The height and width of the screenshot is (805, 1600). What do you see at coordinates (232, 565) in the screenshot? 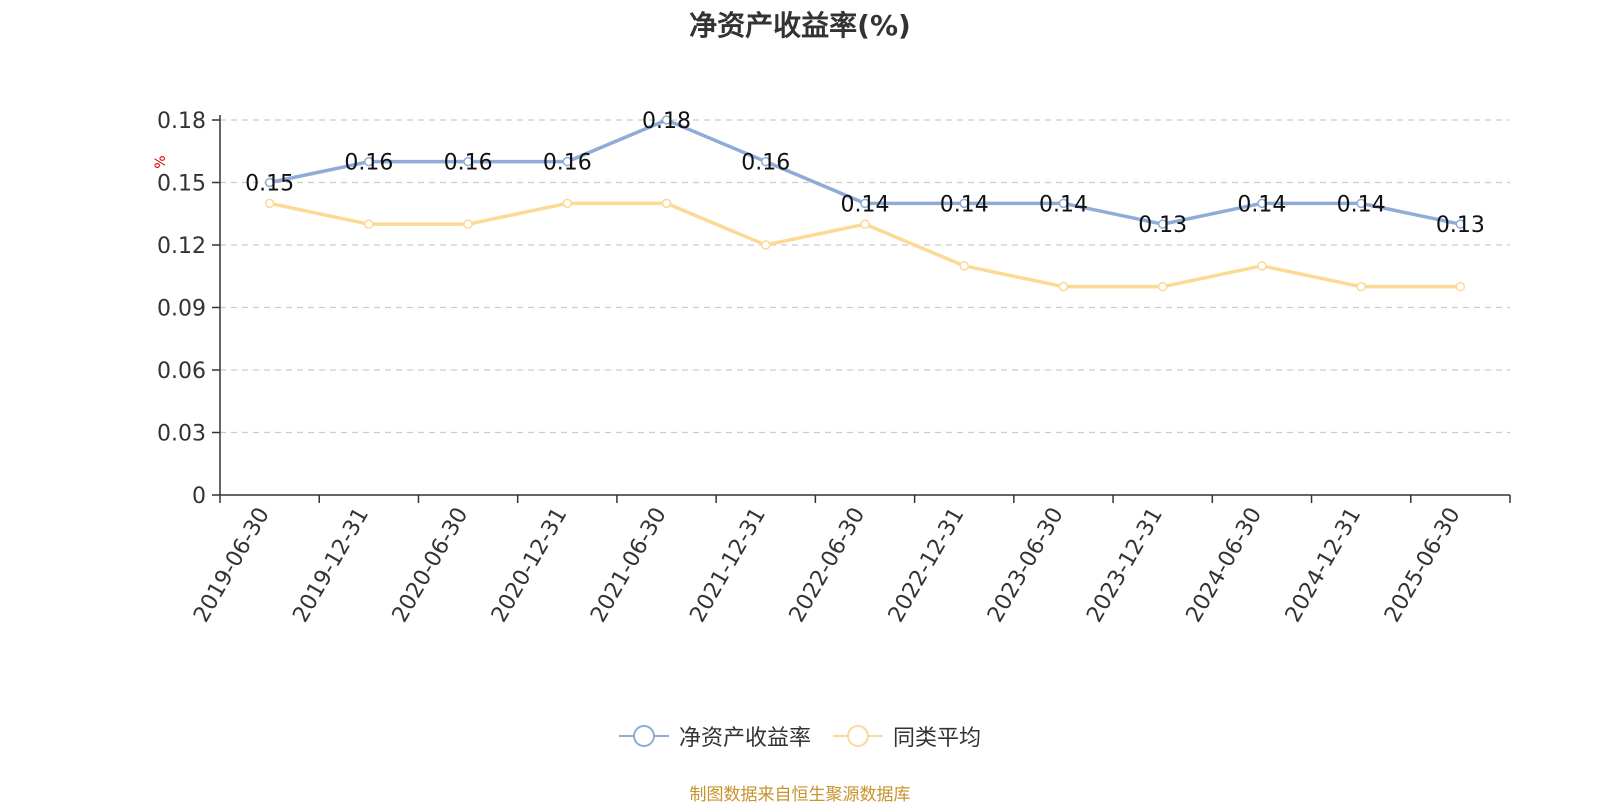
I see `x-tick-label: 2019-06-30` at bounding box center [232, 565].